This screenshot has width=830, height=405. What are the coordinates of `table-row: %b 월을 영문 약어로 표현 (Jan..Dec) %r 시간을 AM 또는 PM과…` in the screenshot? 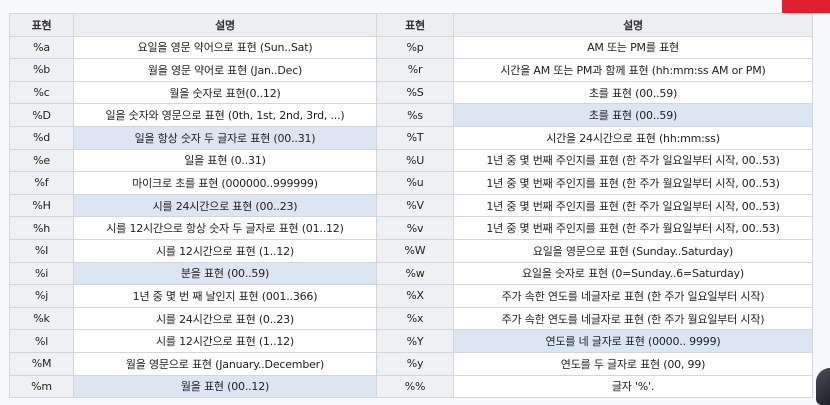 It's located at (411, 70).